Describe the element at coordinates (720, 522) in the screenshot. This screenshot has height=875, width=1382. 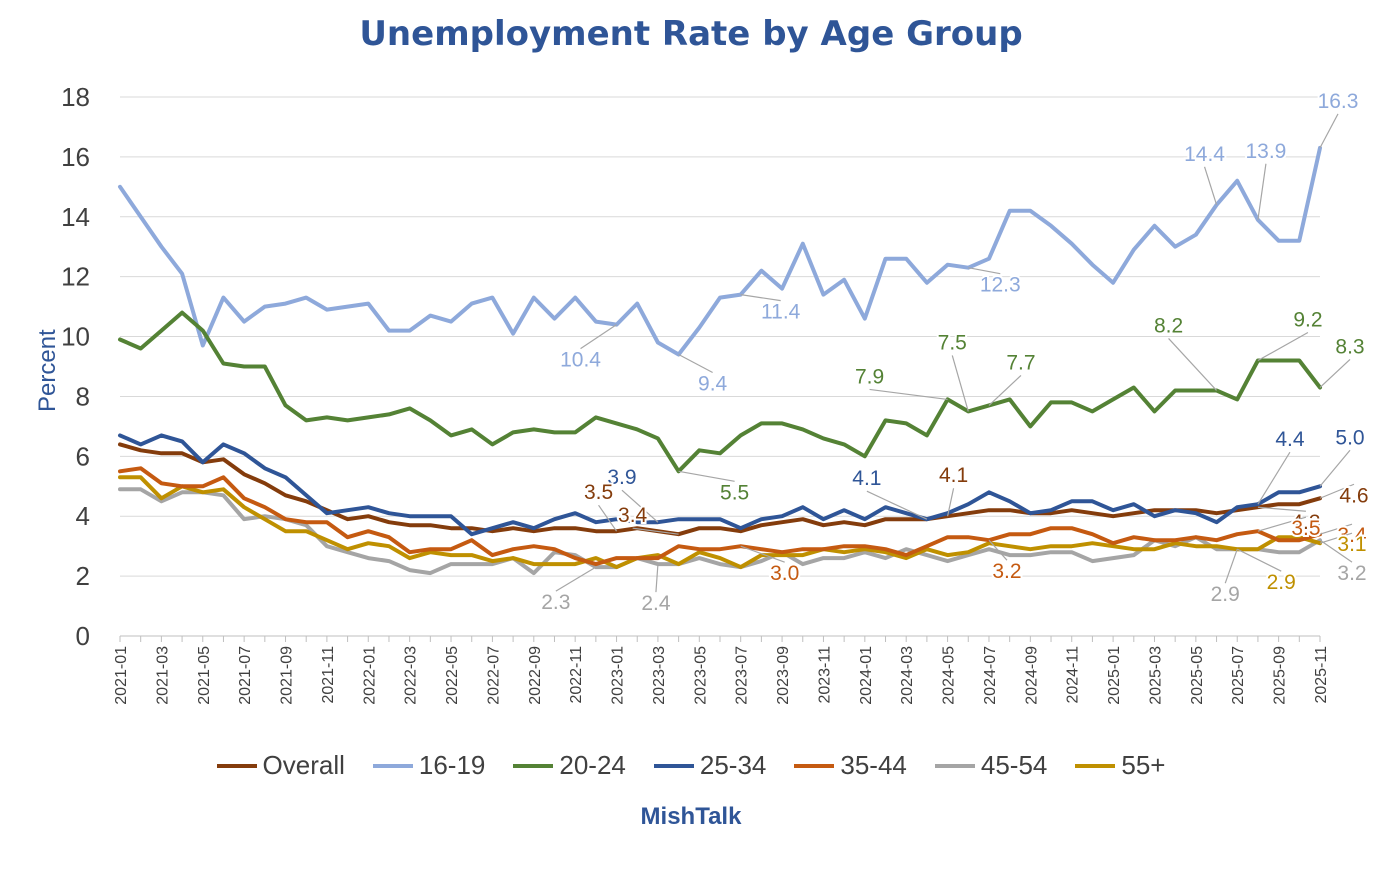
I see `series-line-55plus` at that location.